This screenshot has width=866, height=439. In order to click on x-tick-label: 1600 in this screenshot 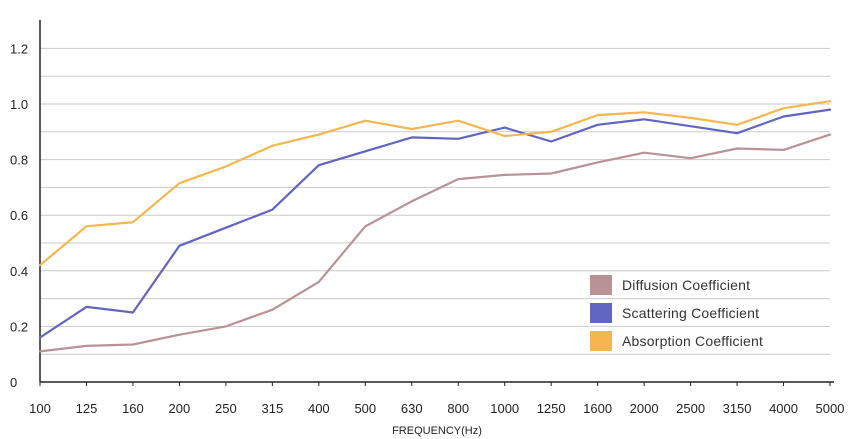, I will do `click(597, 408)`.